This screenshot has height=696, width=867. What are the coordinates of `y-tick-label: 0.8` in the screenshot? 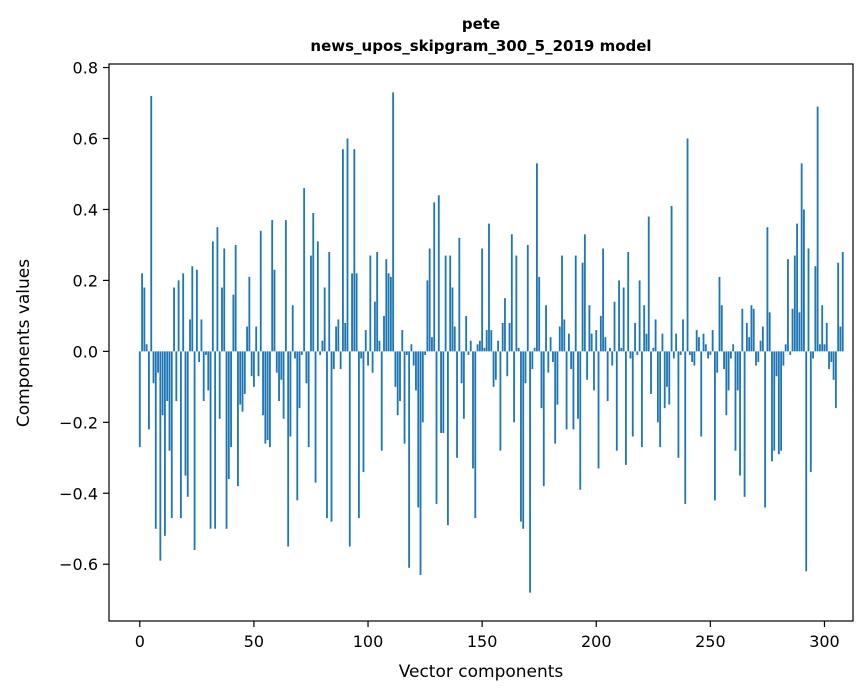 It's located at (85, 68).